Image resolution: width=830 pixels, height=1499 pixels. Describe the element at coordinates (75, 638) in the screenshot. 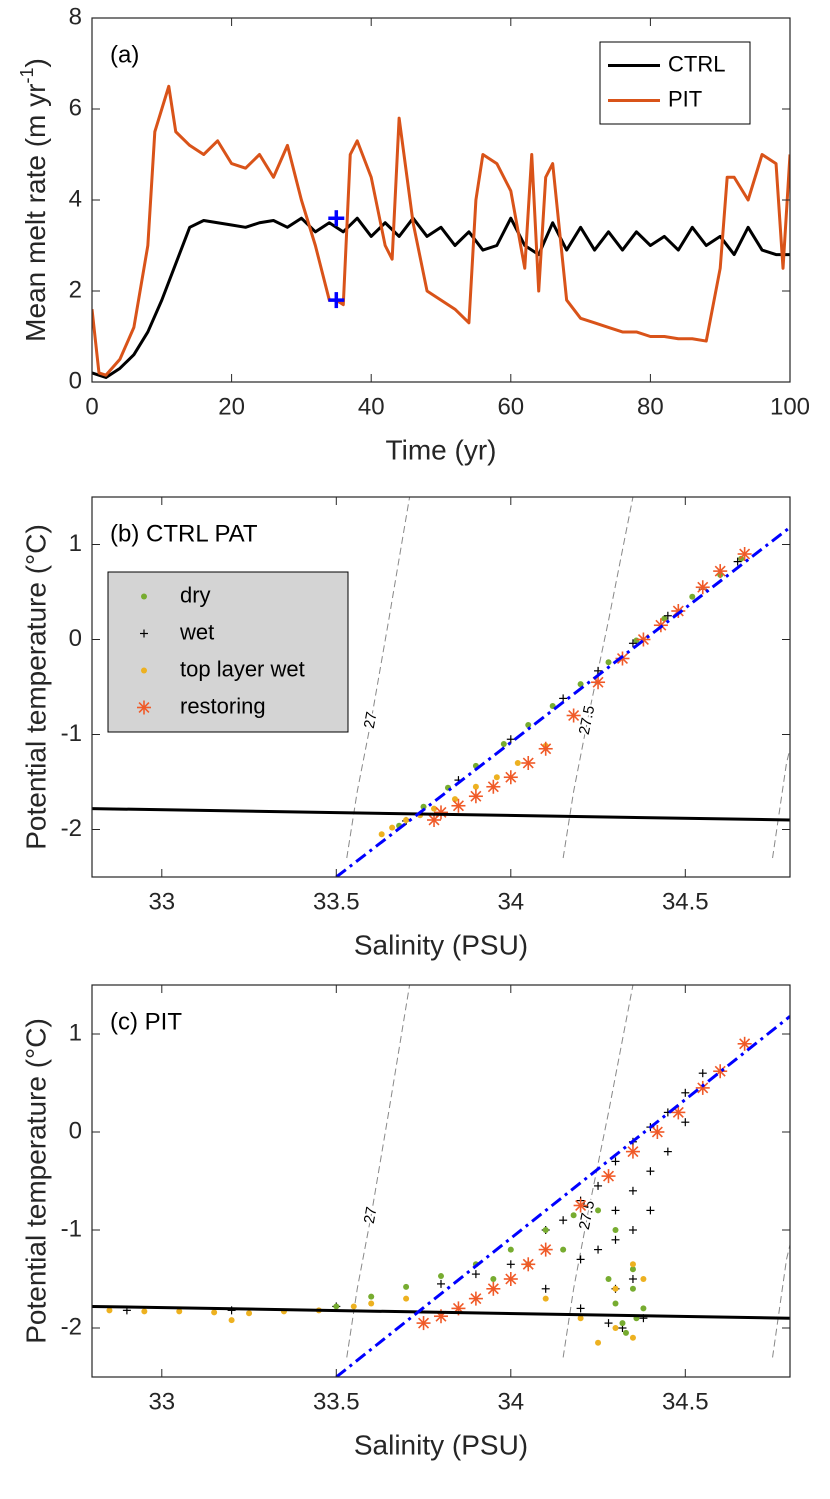

I see `y-tick-label: 0` at that location.